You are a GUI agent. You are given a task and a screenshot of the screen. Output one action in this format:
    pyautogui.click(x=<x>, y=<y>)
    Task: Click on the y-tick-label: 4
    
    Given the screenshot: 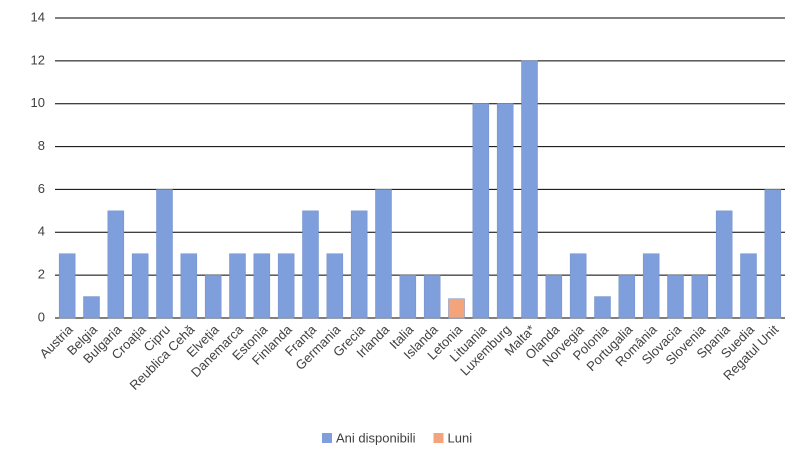 What is the action you would take?
    pyautogui.click(x=41, y=231)
    